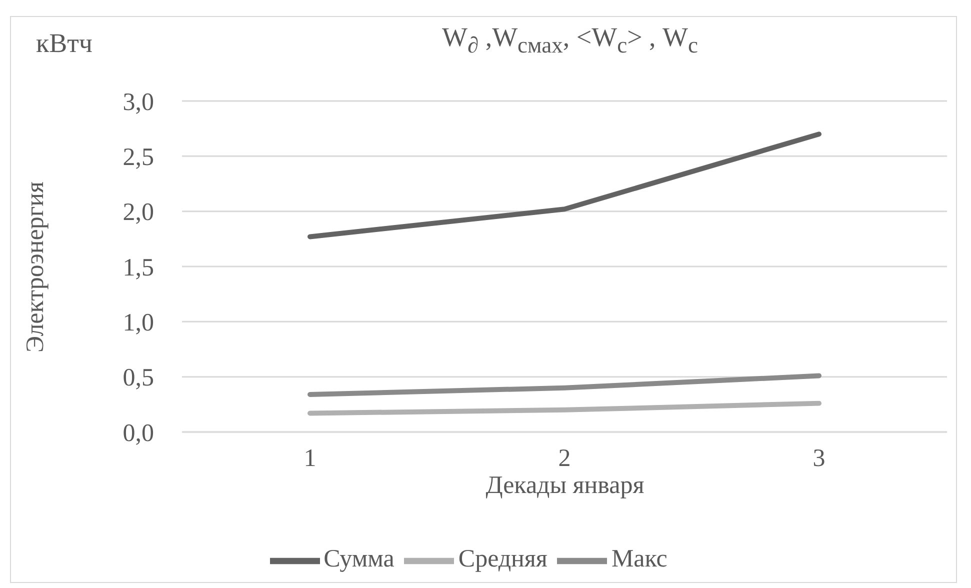 Image resolution: width=971 pixels, height=588 pixels. What do you see at coordinates (565, 486) in the screenshot?
I see `x-axis-title: Декады января` at bounding box center [565, 486].